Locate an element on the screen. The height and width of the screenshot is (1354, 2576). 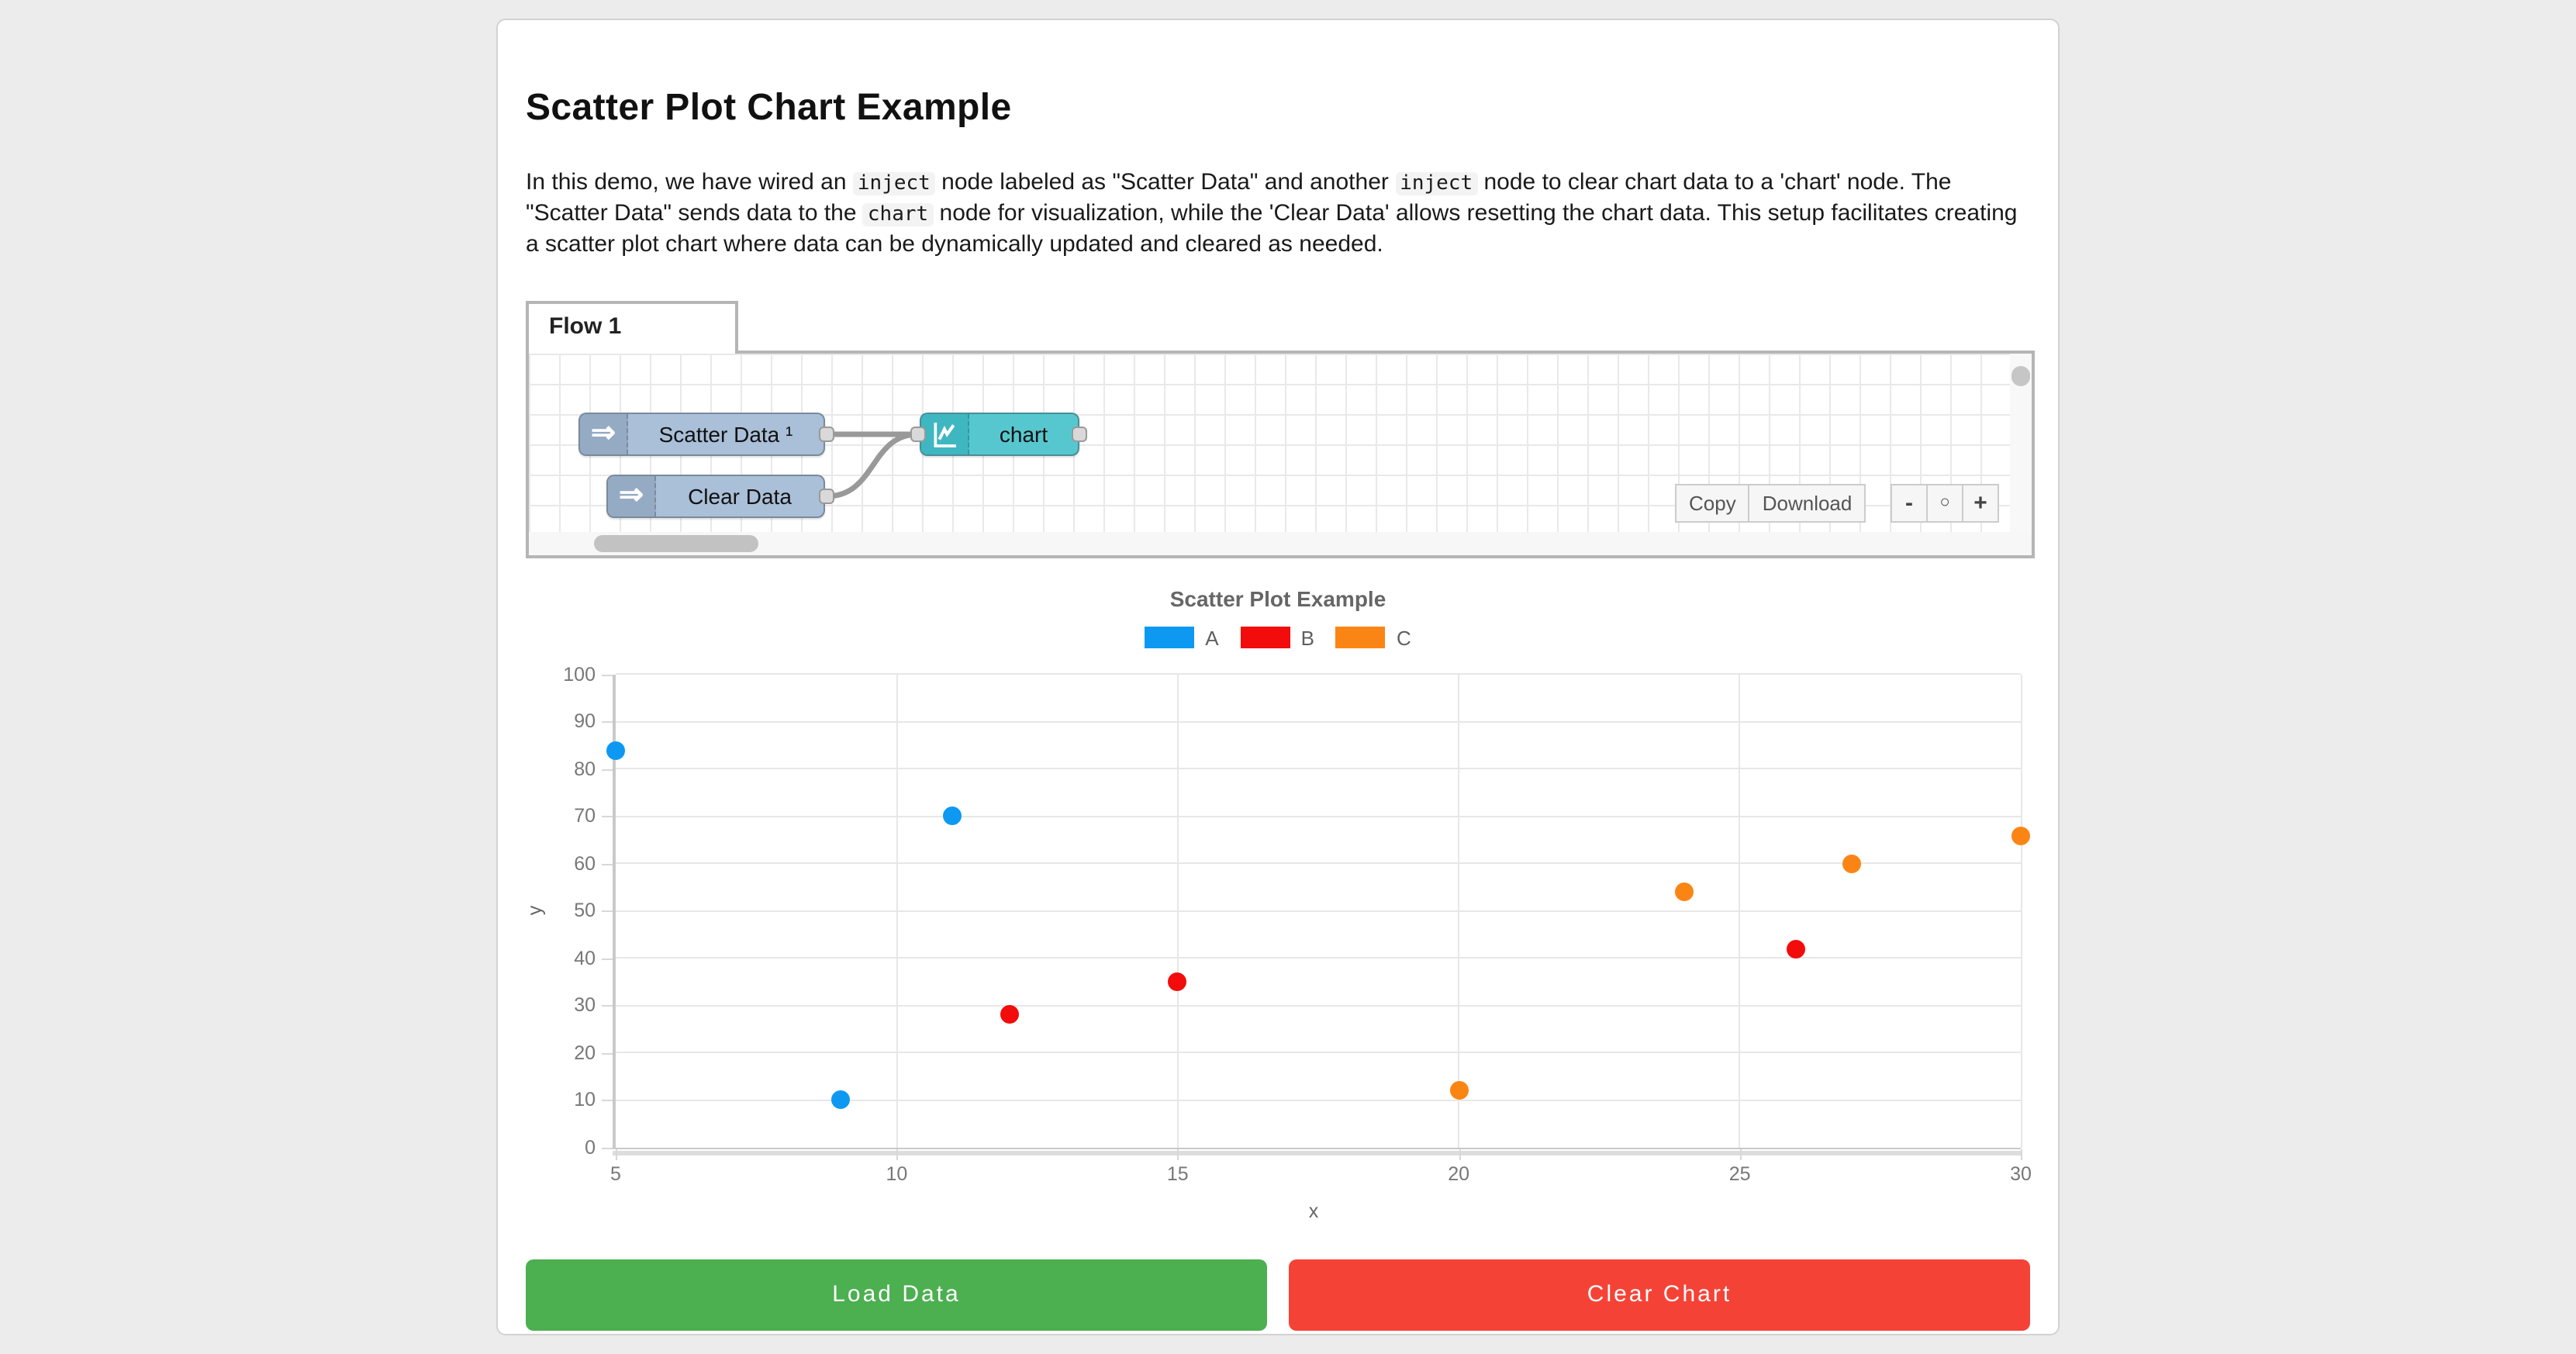
y-tick-label: 0 is located at coordinates (590, 1148).